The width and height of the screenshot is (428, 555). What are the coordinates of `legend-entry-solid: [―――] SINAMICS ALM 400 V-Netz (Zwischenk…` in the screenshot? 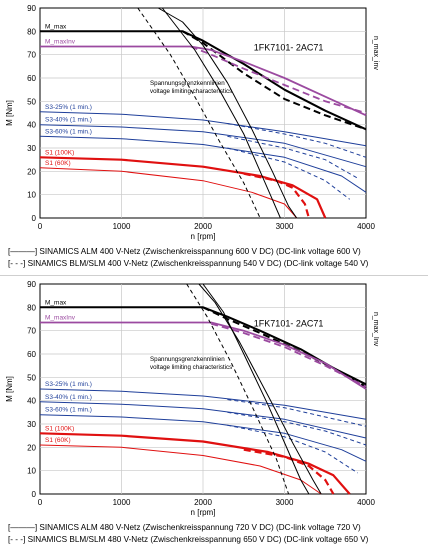 It's located at (184, 251).